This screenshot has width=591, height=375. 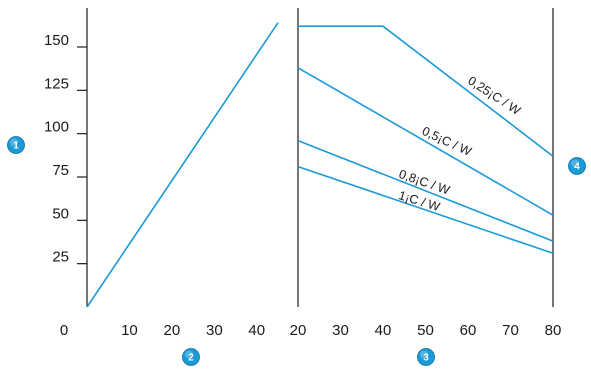 I want to click on badge-number: 4, so click(x=577, y=167).